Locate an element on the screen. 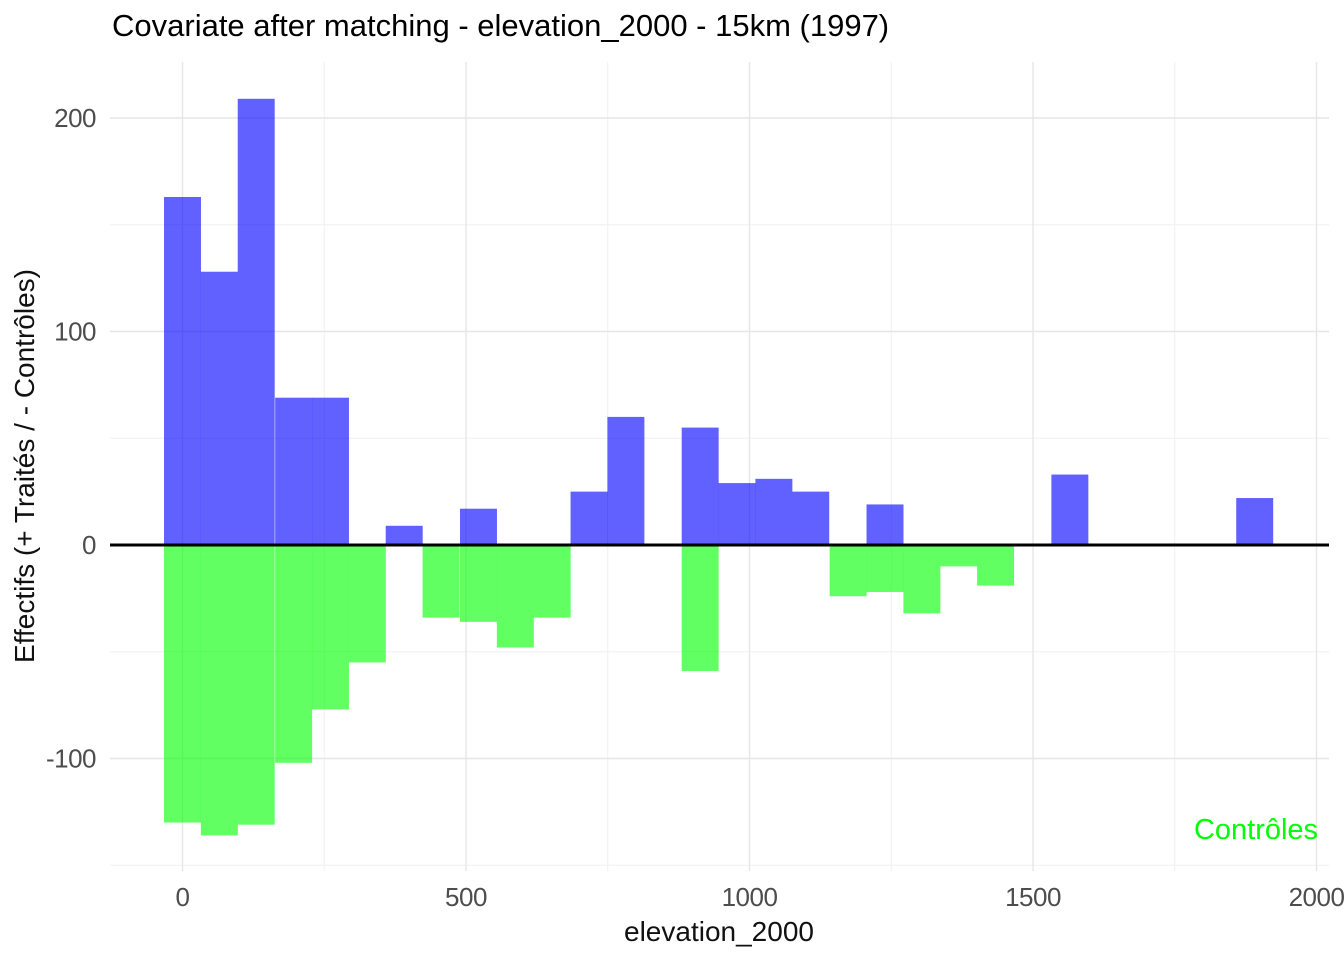  x-tick-label: 0 is located at coordinates (183, 897).